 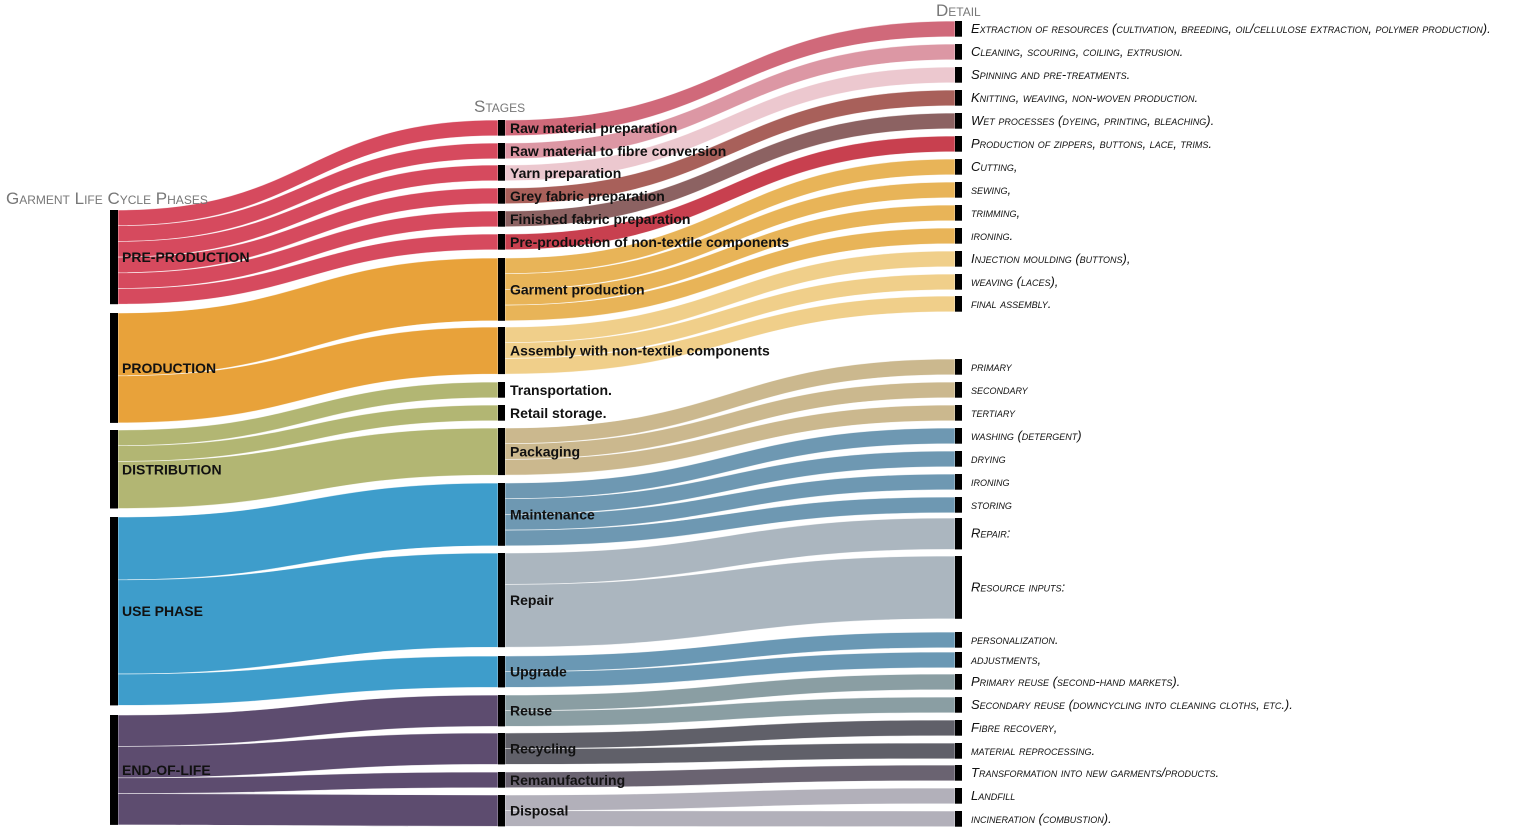 What do you see at coordinates (532, 600) in the screenshot?
I see `stage-label: Repair` at bounding box center [532, 600].